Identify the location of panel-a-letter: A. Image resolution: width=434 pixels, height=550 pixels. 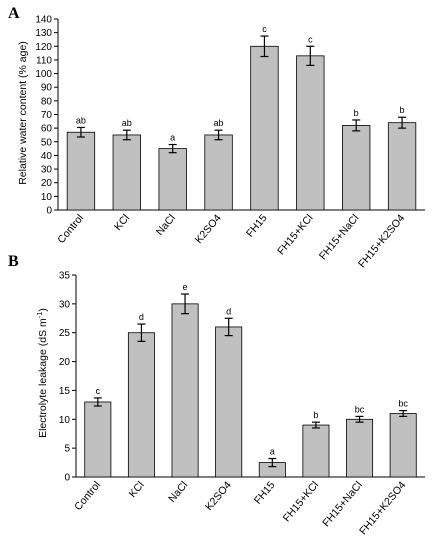
(14, 13).